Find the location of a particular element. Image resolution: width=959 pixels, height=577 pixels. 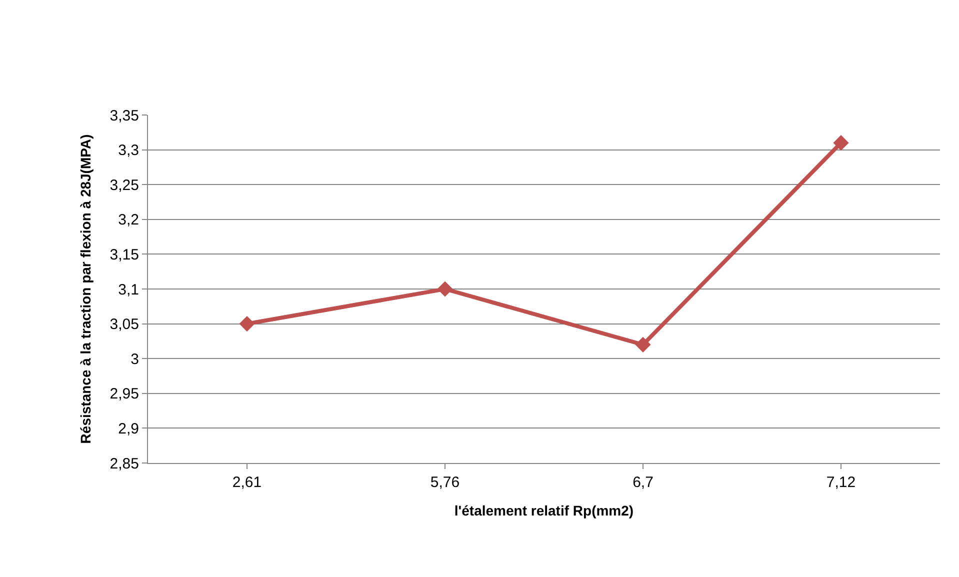

y-axis-title: Résistance à la traction par flexion à 28J(MPA) is located at coordinates (85, 289).